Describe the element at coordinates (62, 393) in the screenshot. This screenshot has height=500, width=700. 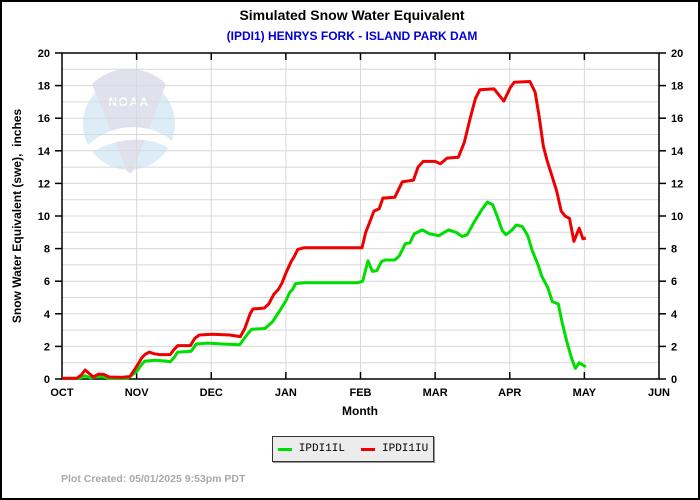
I see `x-tick-label: OCT` at that location.